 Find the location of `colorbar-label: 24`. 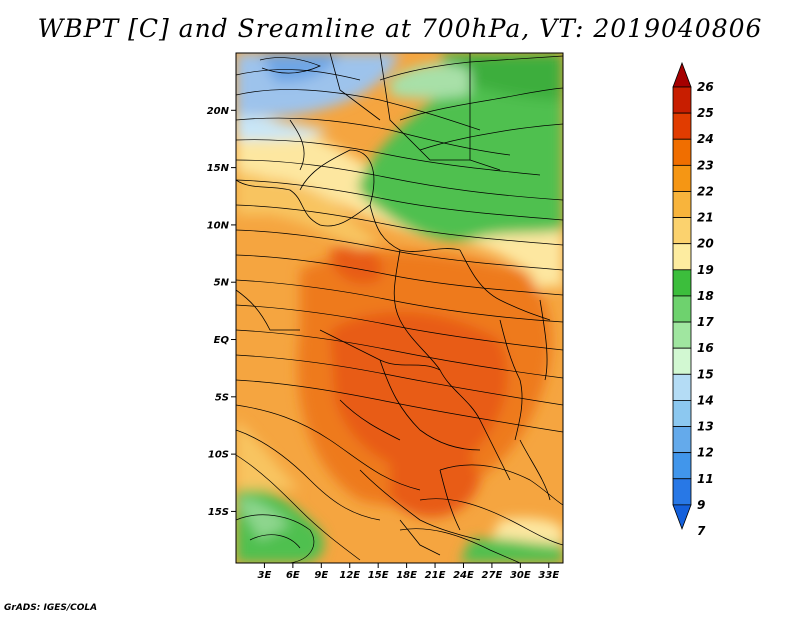

colorbar-label: 24 is located at coordinates (705, 139).